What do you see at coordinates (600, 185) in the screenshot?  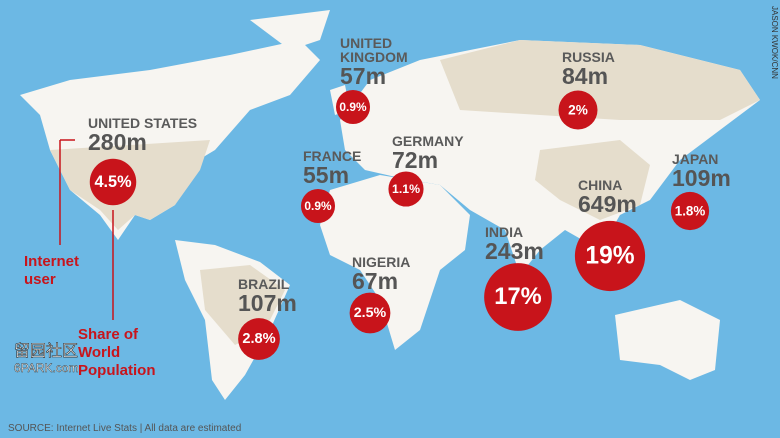 I see `country-name: CHINA` at bounding box center [600, 185].